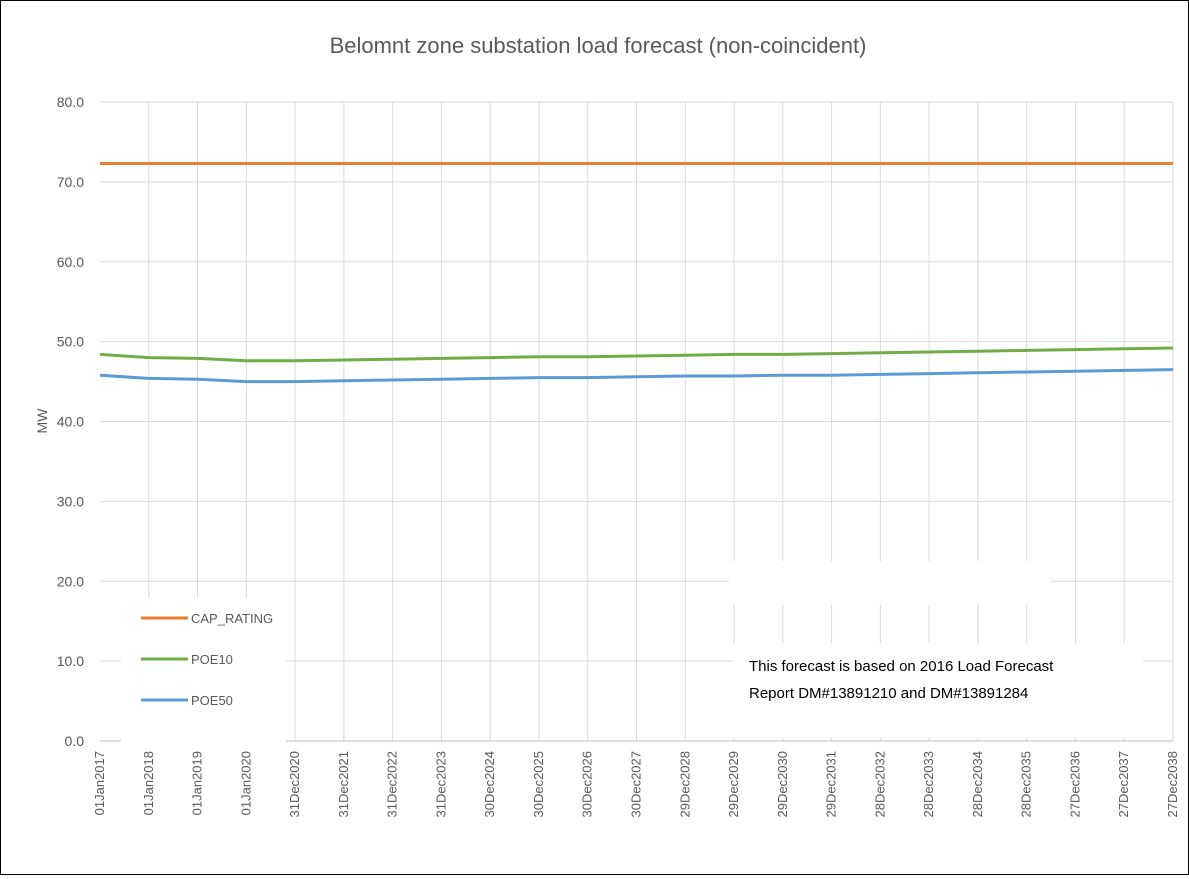  Describe the element at coordinates (636, 376) in the screenshot. I see `series-line-poe50` at that location.